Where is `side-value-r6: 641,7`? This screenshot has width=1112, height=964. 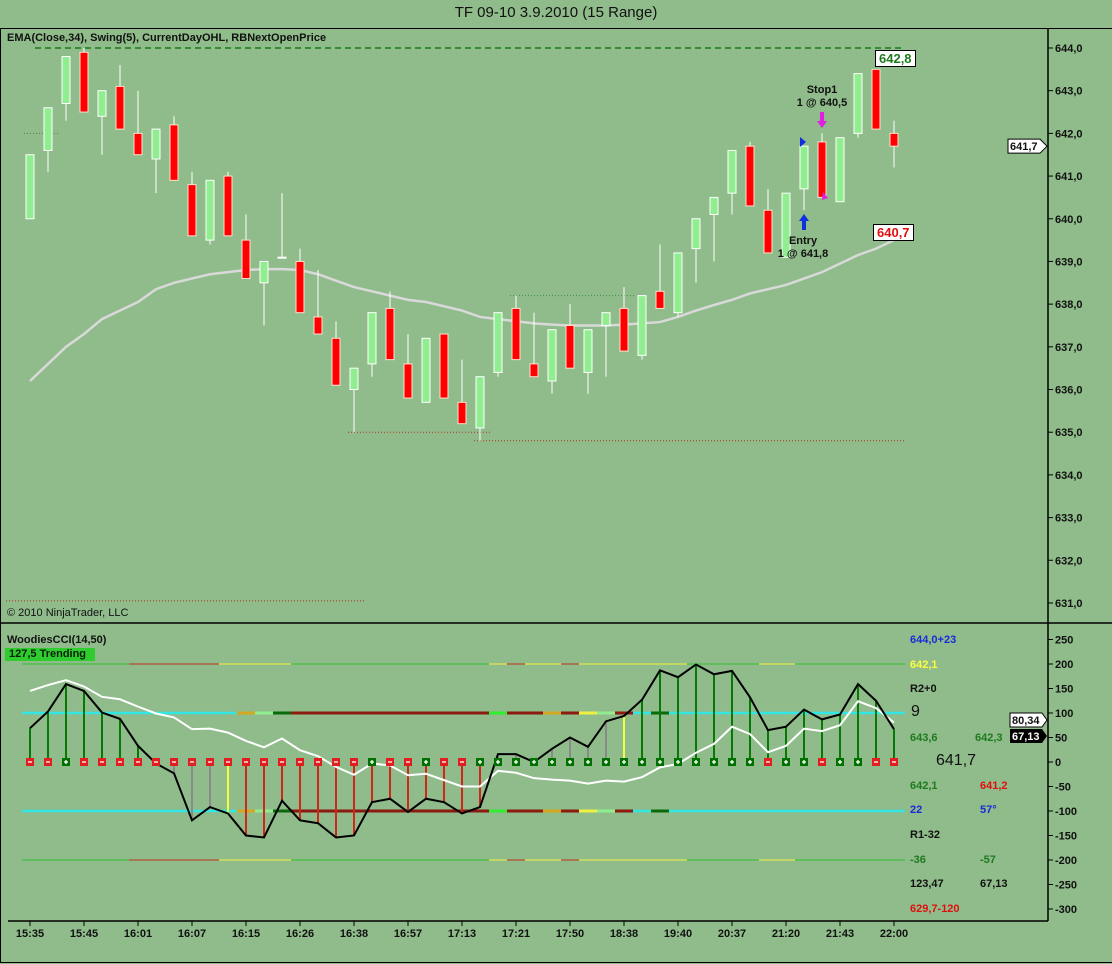
side-value-r6: 641,7 is located at coordinates (956, 760).